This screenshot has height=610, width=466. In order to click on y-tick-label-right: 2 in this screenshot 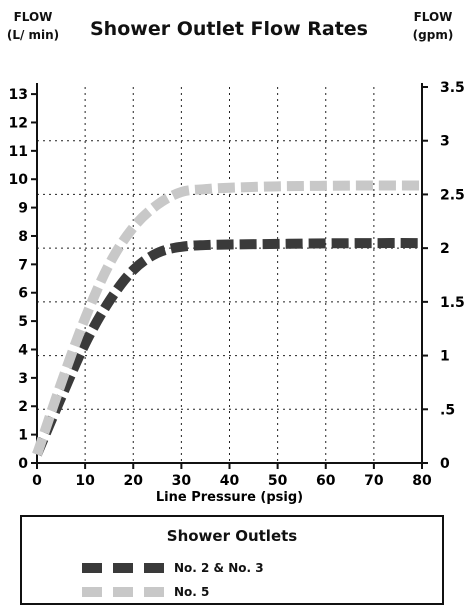, I will do `click(445, 249)`.